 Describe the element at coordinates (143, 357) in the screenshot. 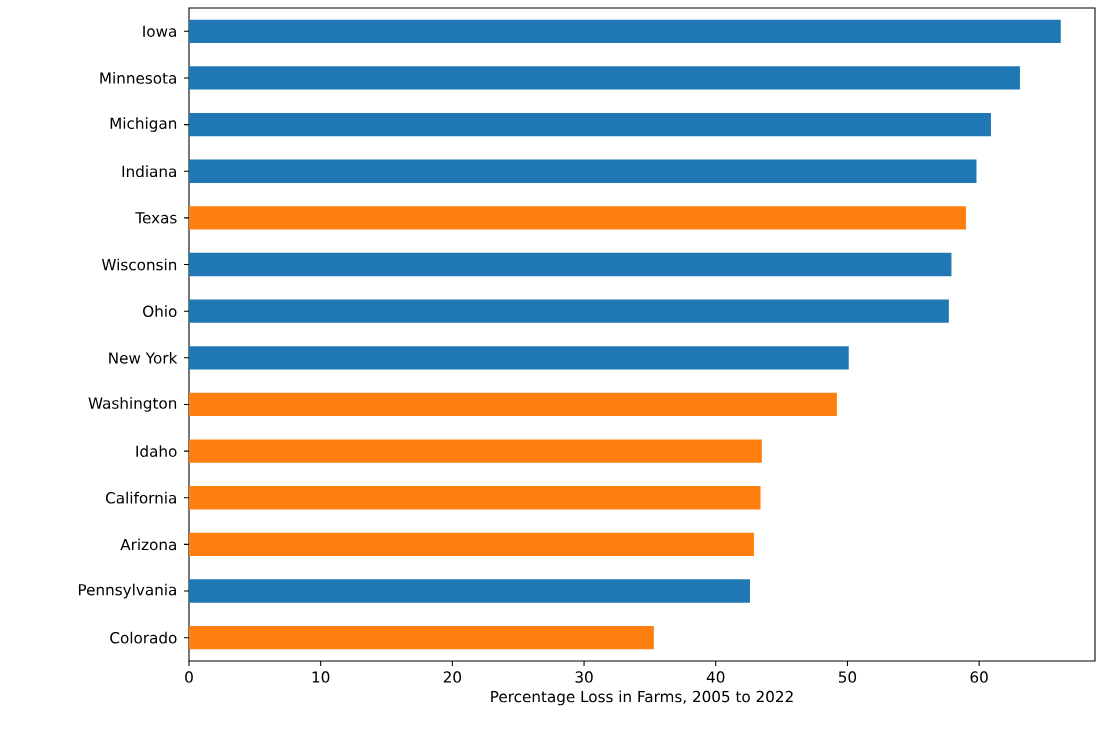

I see `y-tick-label: New York` at that location.